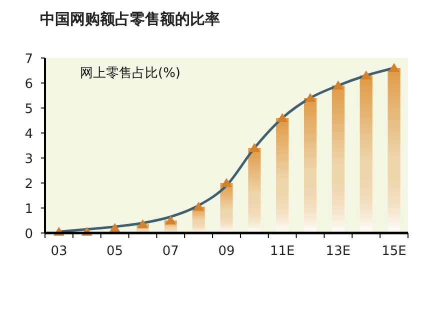 This screenshot has width=447, height=322. I want to click on x-tick-label: 07, so click(170, 251).